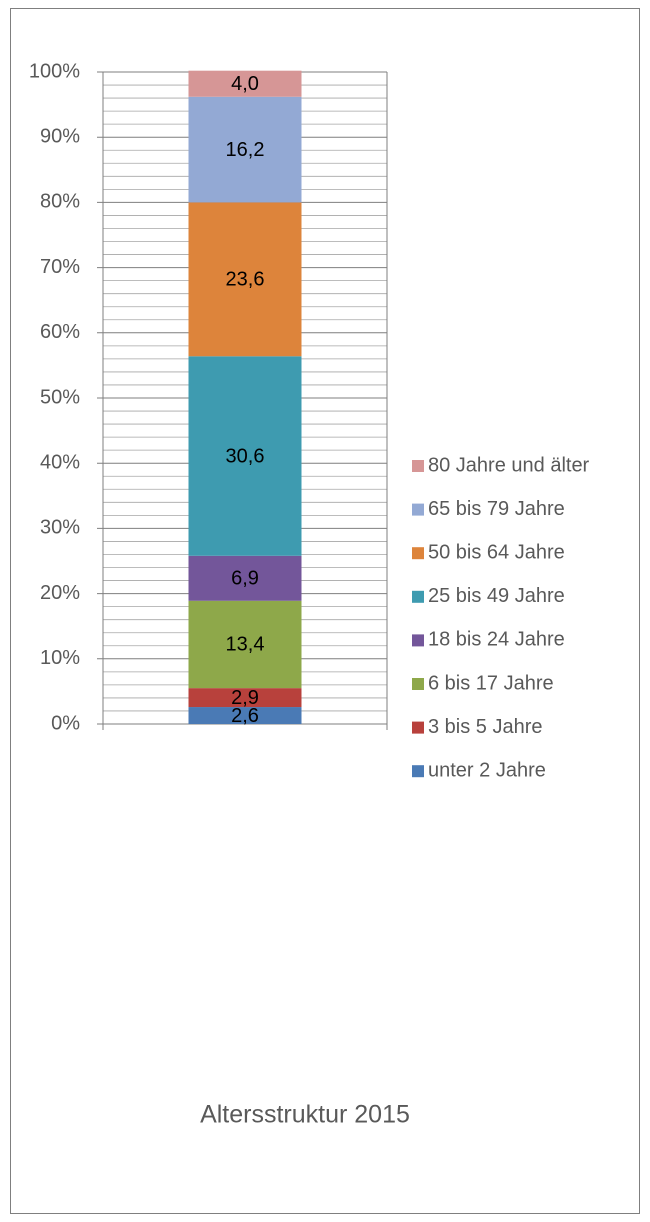  I want to click on legend-label: unter 2 Jahre, so click(487, 770).